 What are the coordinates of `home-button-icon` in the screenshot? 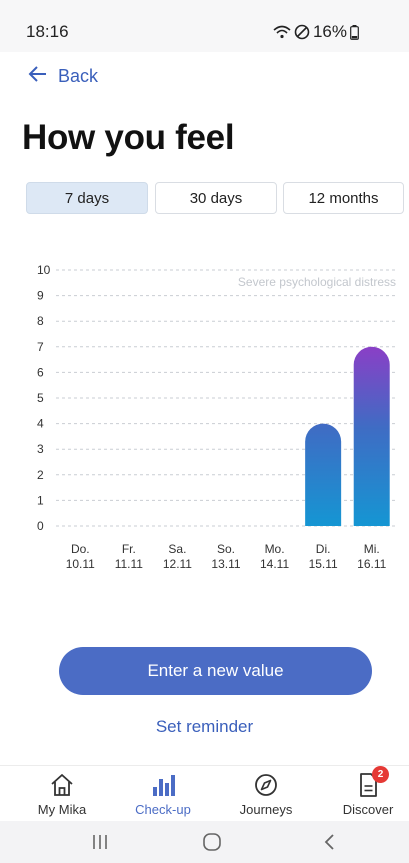 It's located at (212, 842).